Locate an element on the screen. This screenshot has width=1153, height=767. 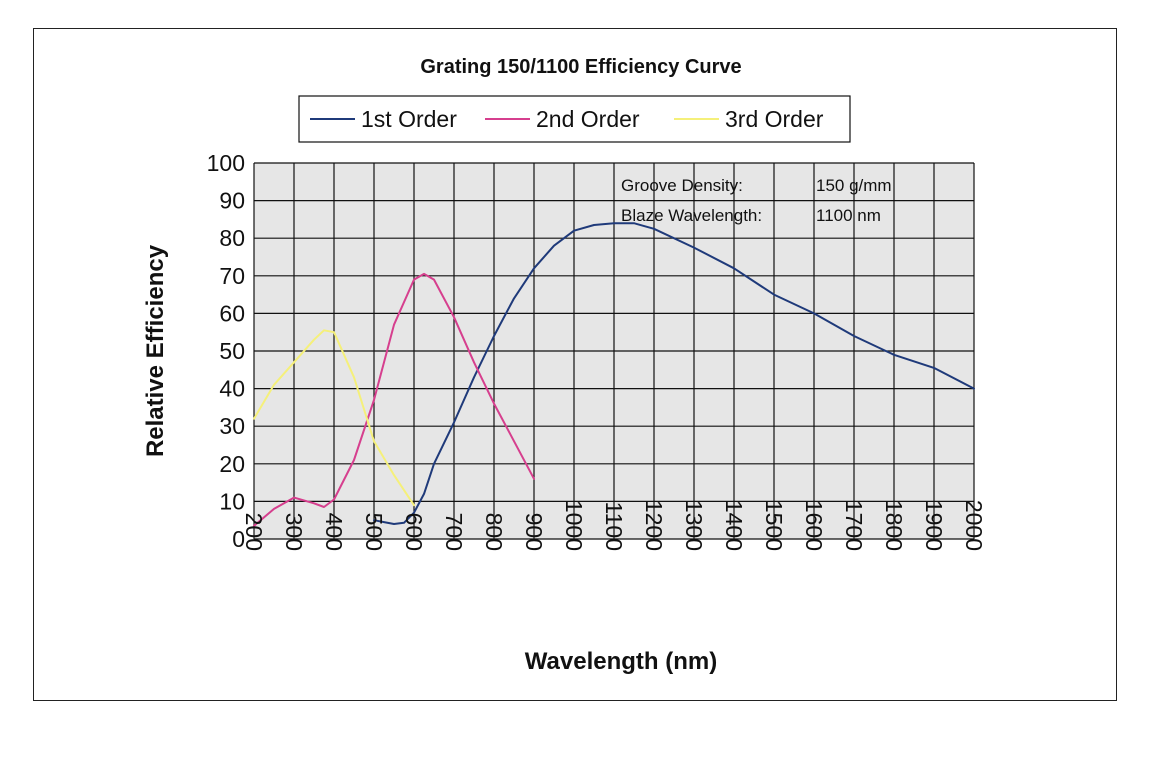
y-tick-label-50: 50 is located at coordinates (232, 351).